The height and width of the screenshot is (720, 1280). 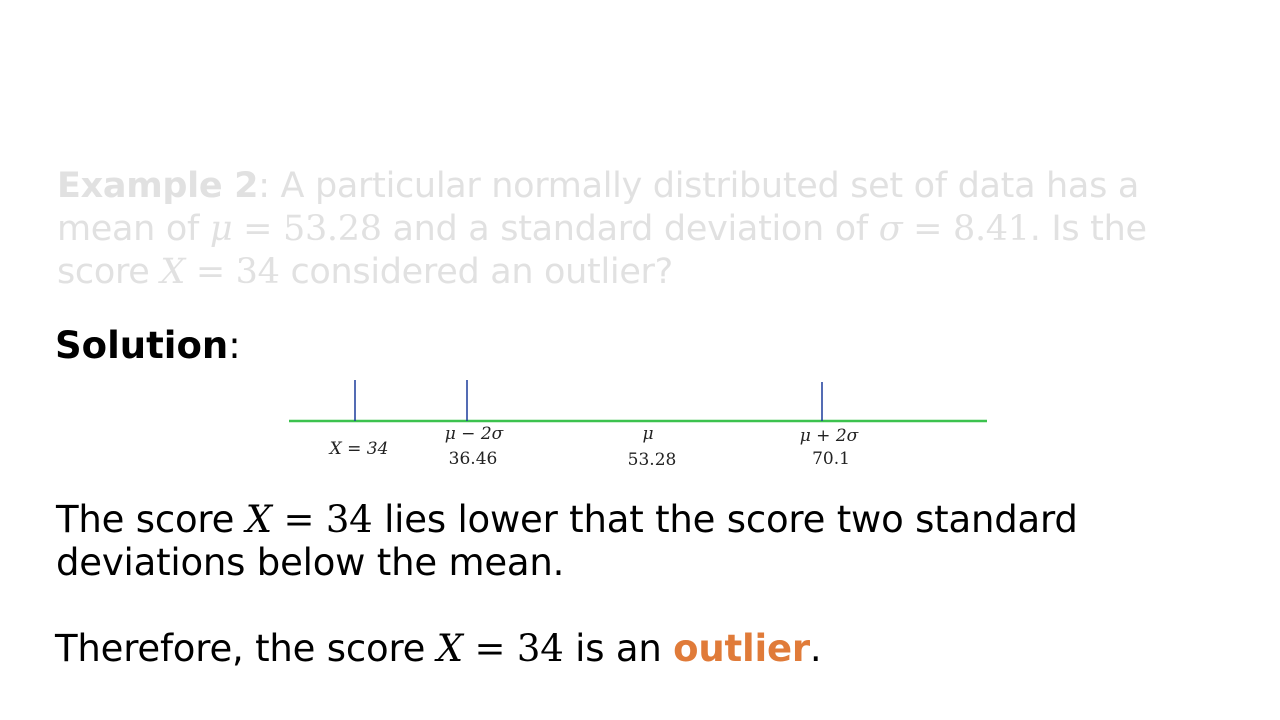 What do you see at coordinates (831, 459) in the screenshot?
I see `marker-mean-plus-2sd-value: 70.1` at bounding box center [831, 459].